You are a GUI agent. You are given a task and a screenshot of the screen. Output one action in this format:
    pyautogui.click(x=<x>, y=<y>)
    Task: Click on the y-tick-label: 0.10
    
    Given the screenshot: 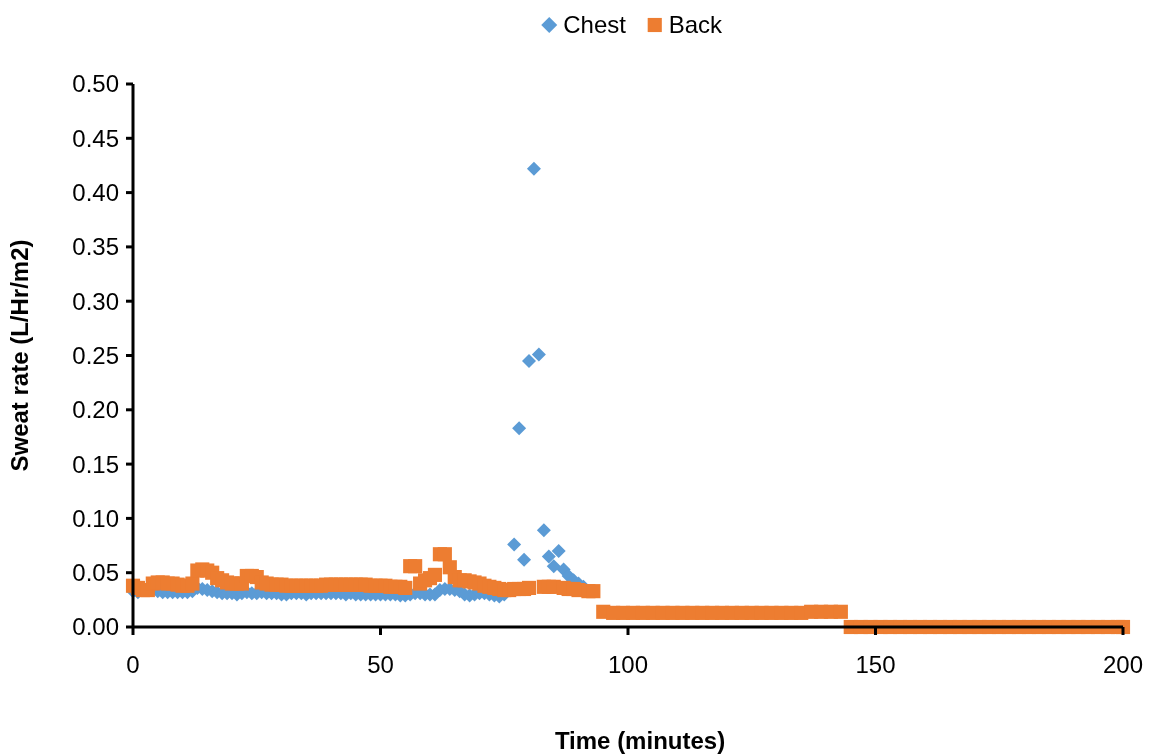 What is the action you would take?
    pyautogui.click(x=95, y=518)
    